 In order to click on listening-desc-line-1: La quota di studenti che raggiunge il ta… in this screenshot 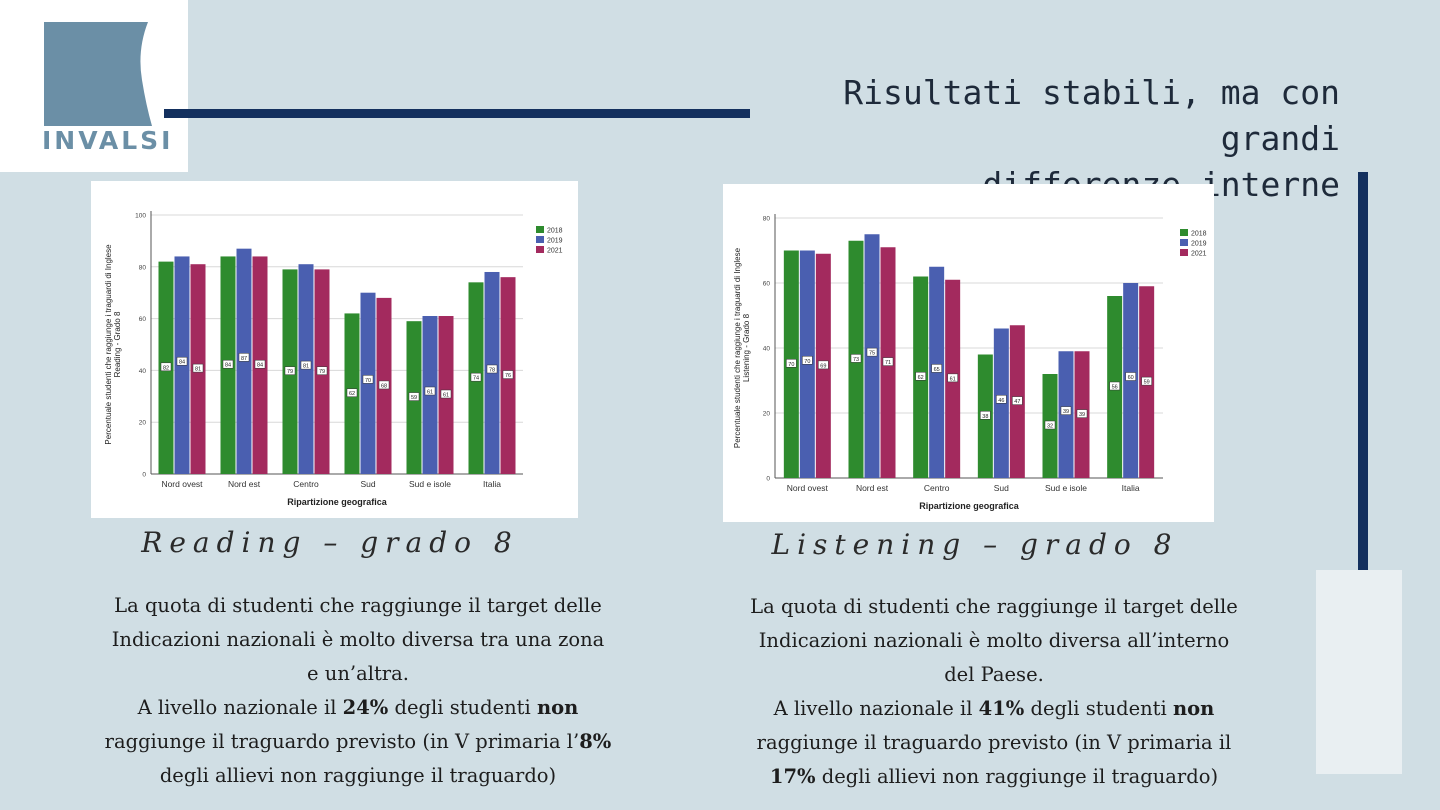, I will do `click(994, 606)`.